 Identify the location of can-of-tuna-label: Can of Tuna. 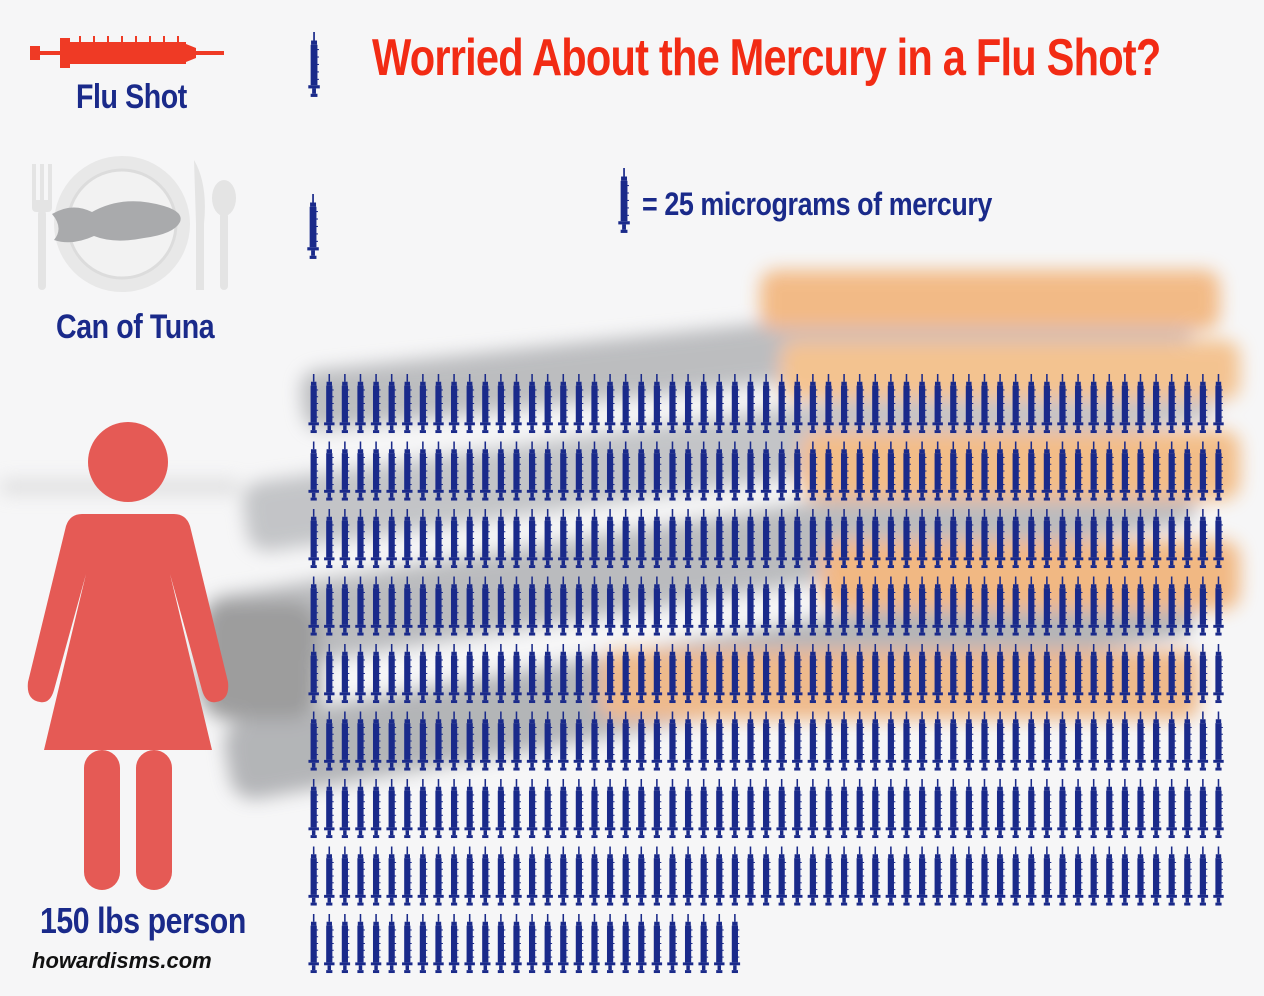
(135, 327).